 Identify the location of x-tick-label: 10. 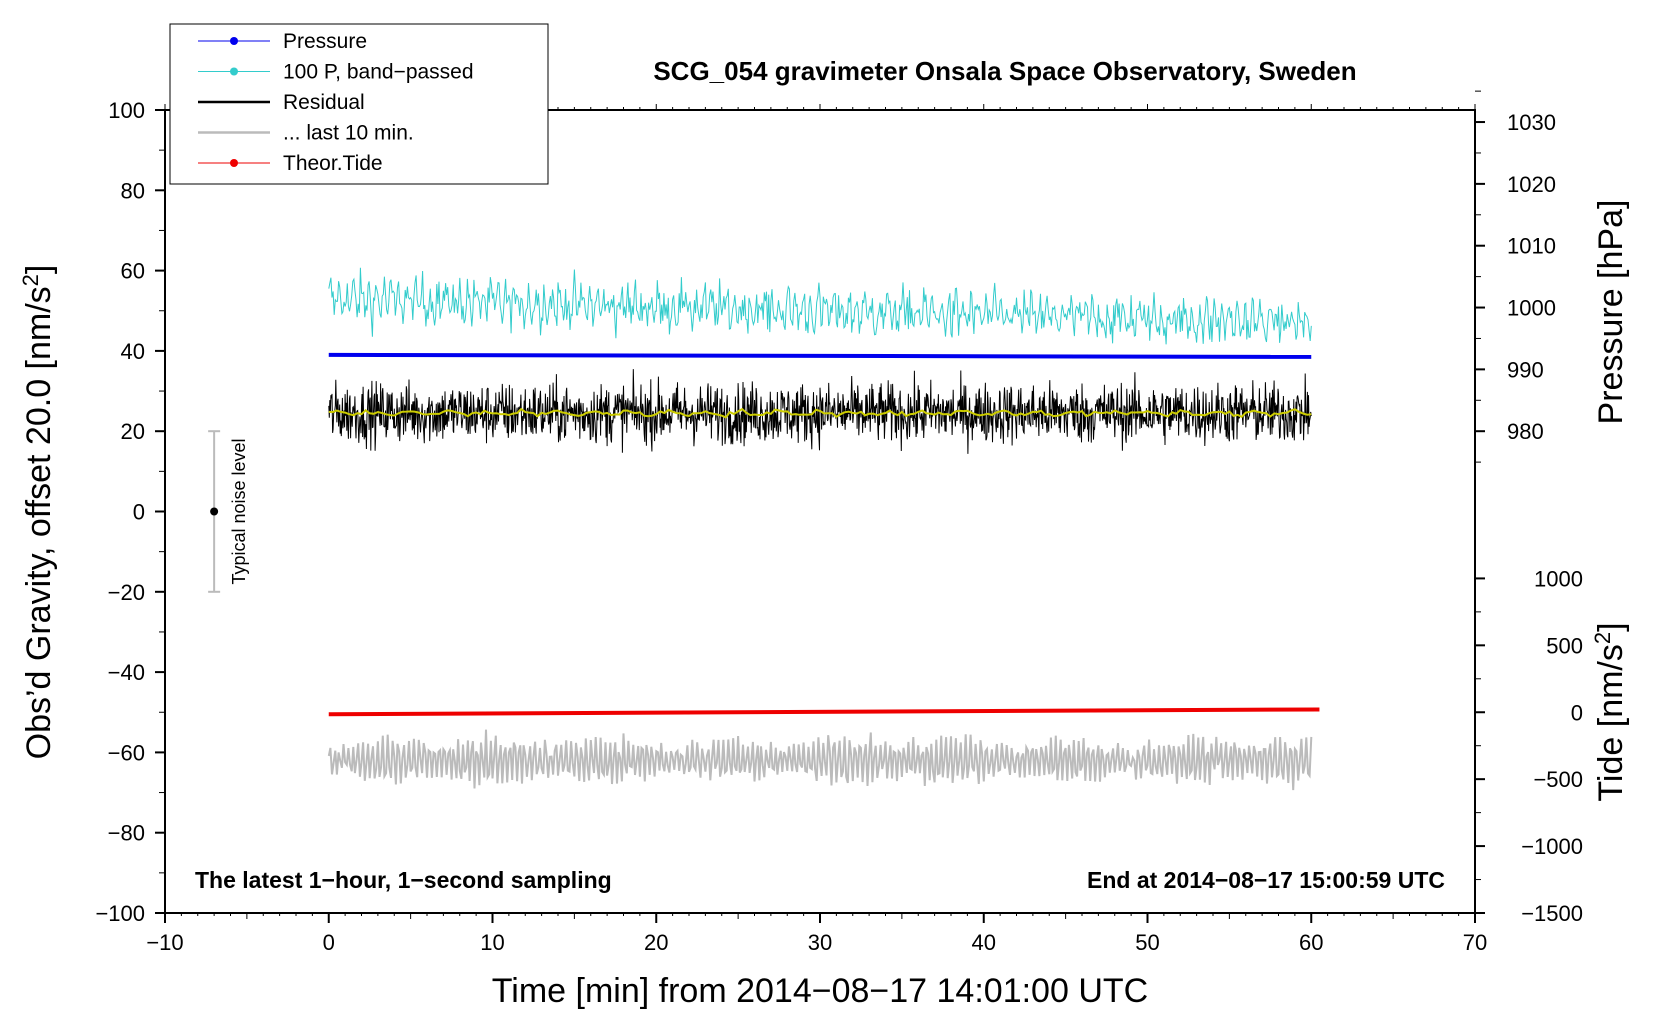
(492, 942).